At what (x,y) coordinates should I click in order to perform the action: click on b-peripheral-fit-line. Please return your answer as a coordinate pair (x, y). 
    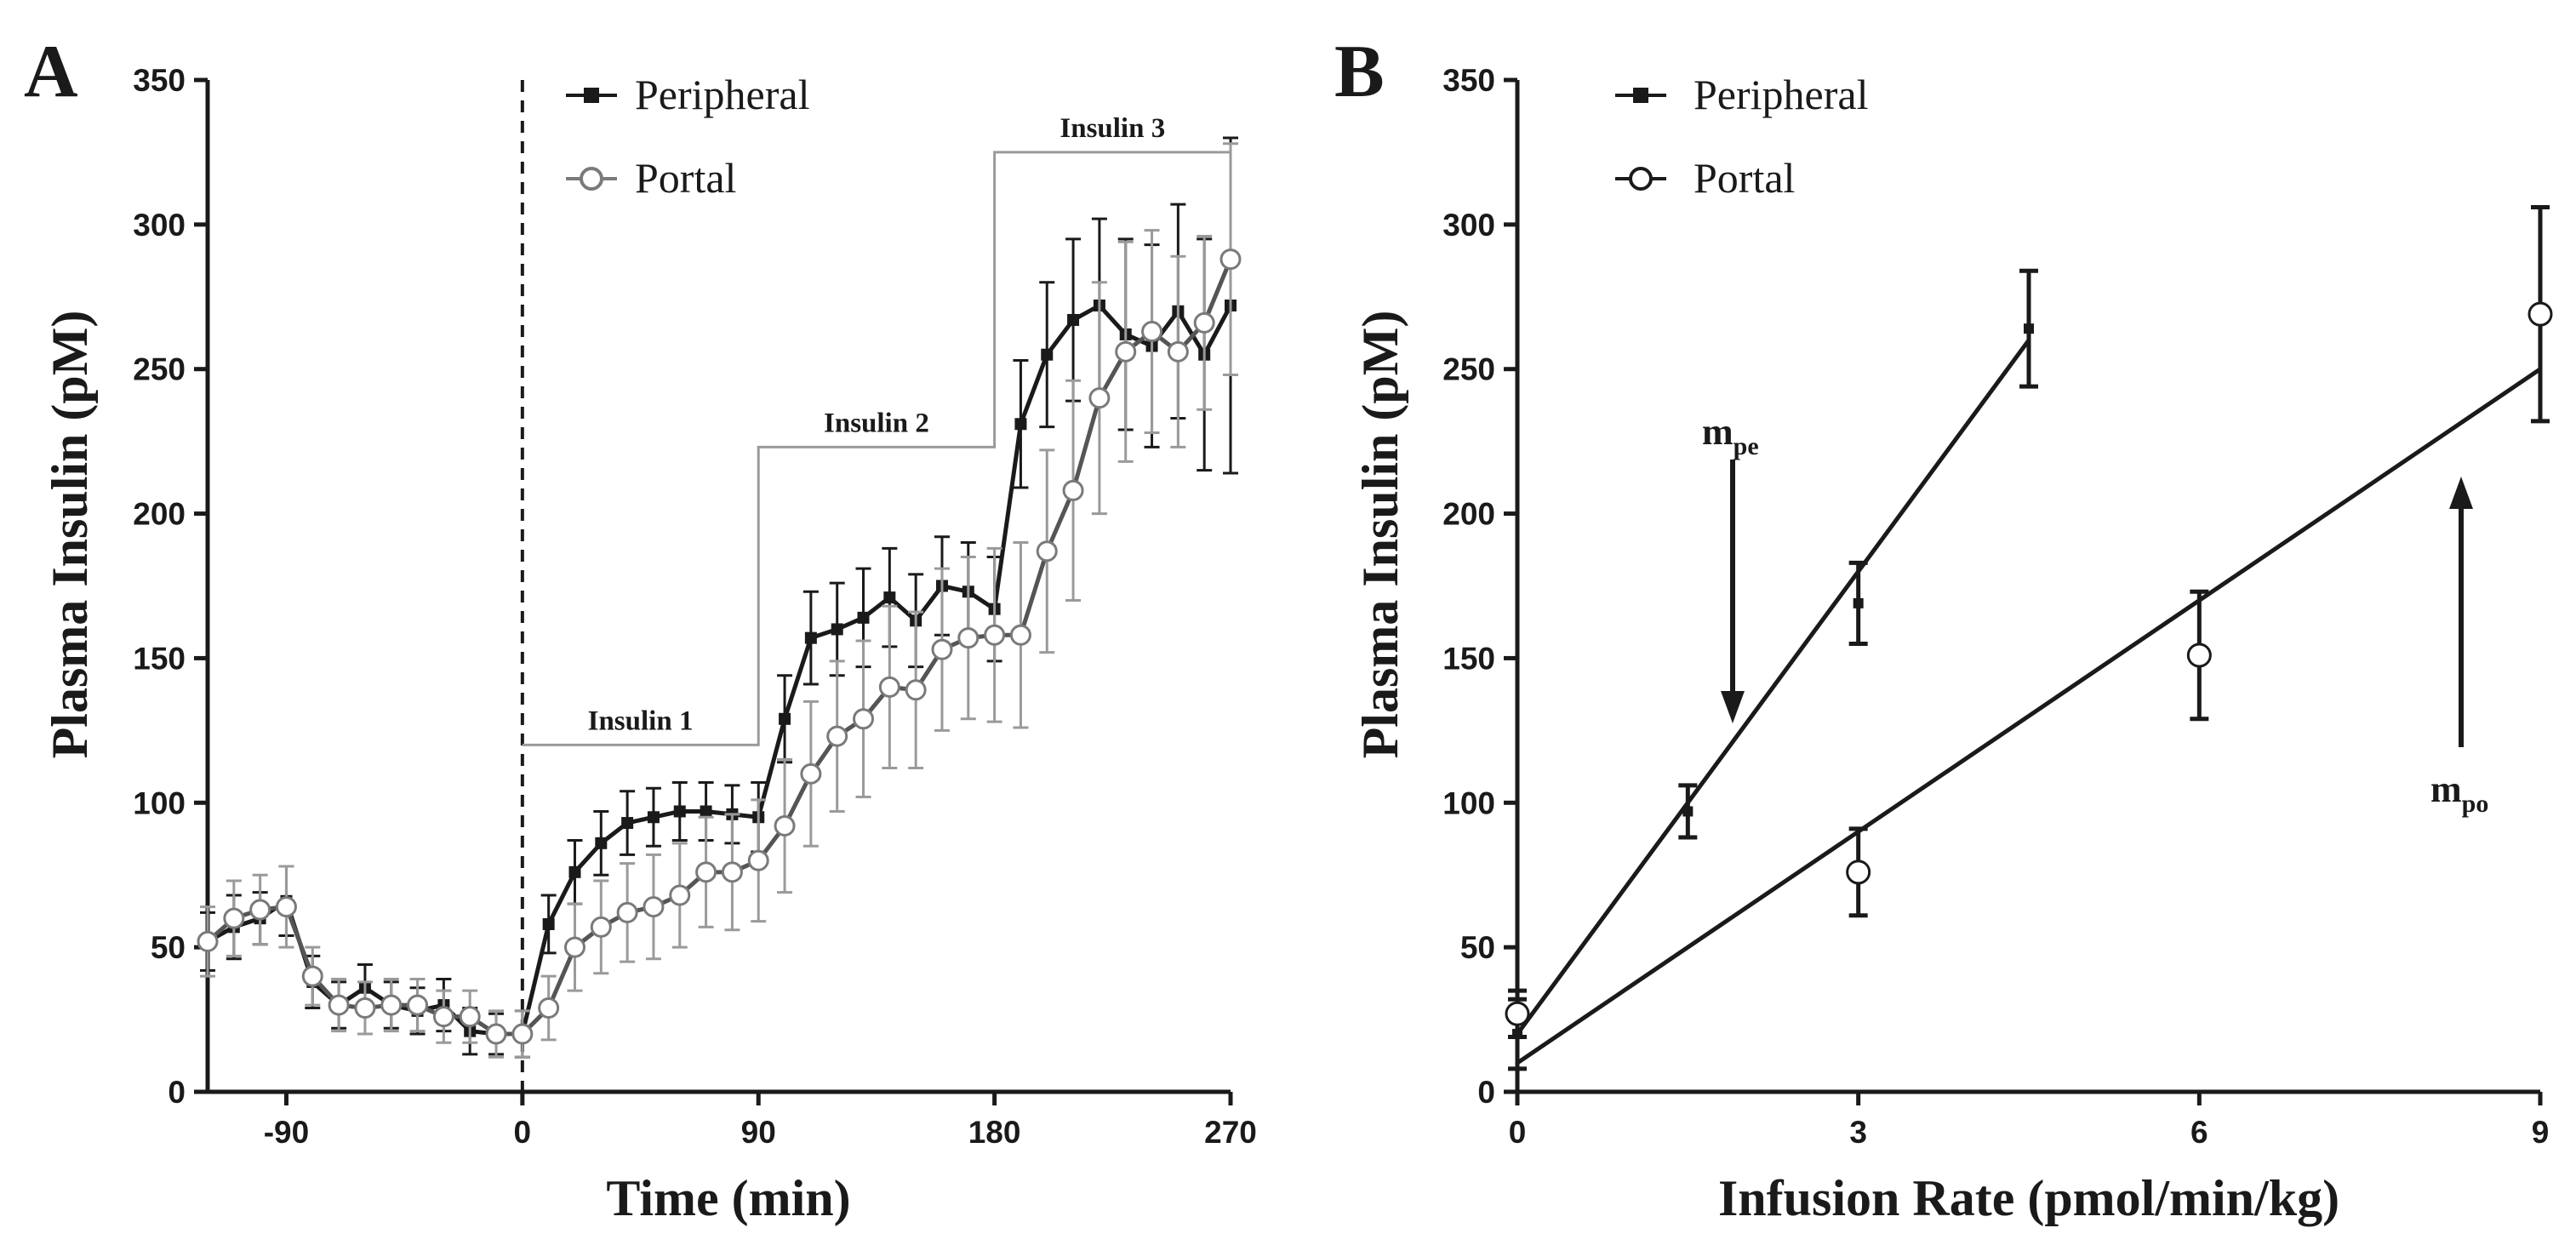
    Looking at the image, I should click on (1773, 687).